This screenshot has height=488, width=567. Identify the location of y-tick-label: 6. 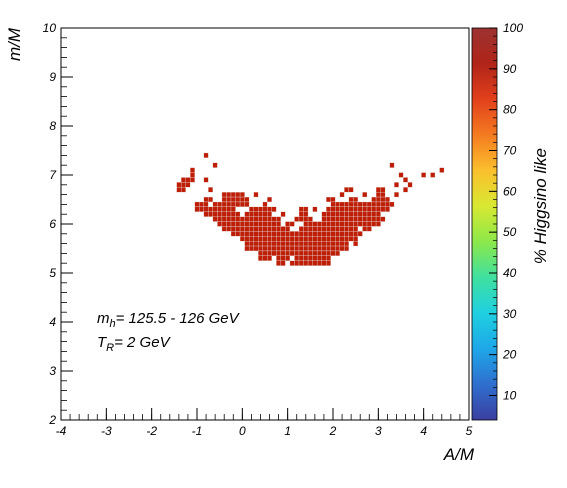
(52, 224).